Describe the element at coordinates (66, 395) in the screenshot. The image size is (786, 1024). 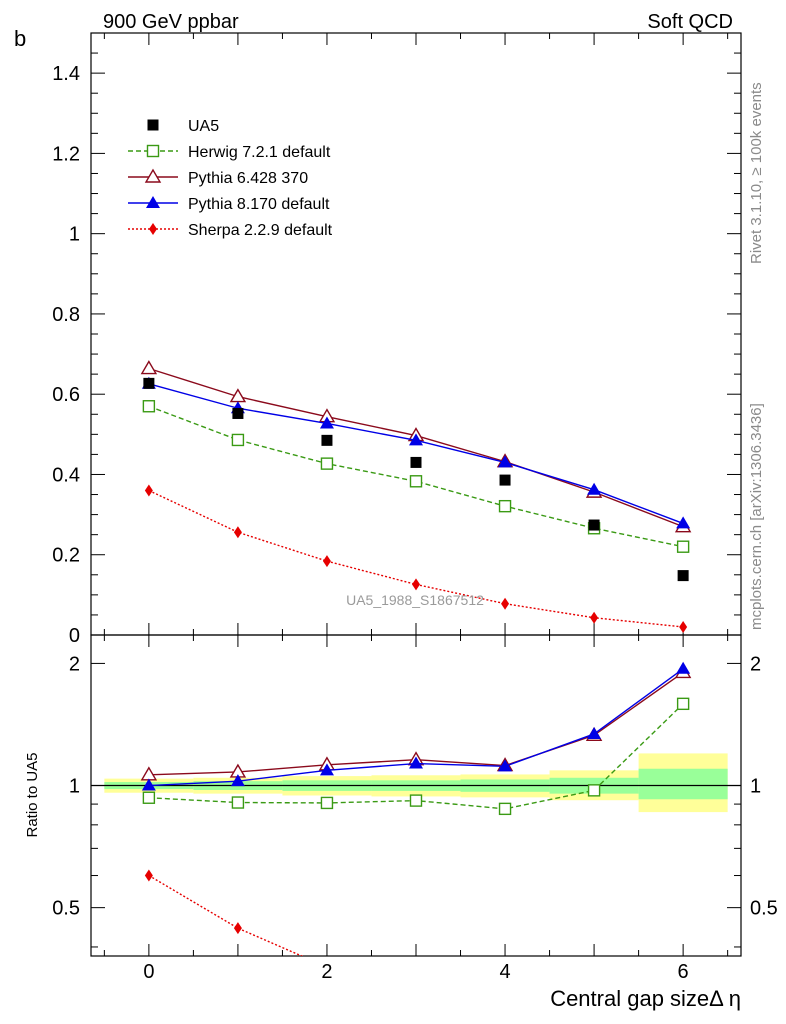
I see `y-tick-label: 0.6` at that location.